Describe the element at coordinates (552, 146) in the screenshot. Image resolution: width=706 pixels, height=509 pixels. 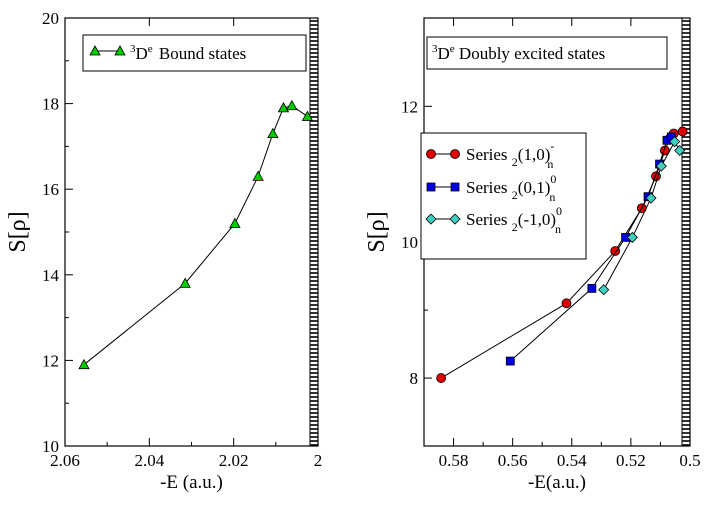
I see `legend-label-super: -` at that location.